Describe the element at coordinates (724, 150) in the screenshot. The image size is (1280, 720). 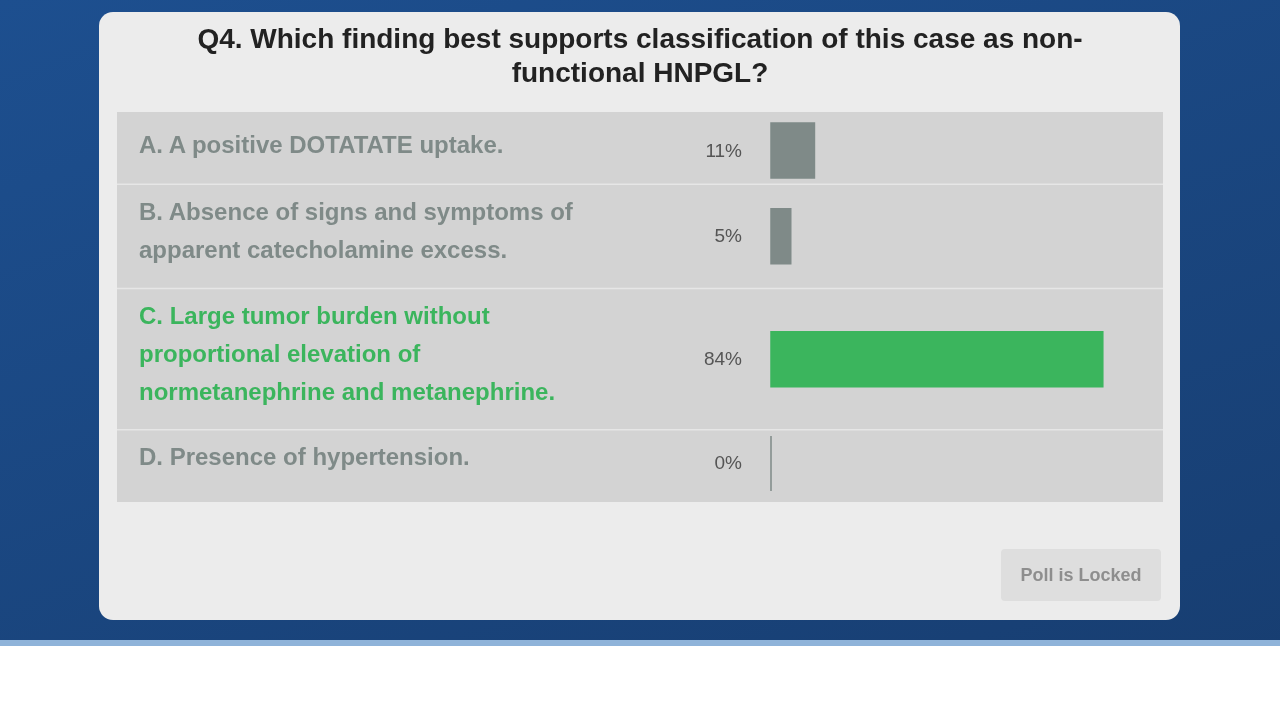
I see `data-label: 11%` at that location.